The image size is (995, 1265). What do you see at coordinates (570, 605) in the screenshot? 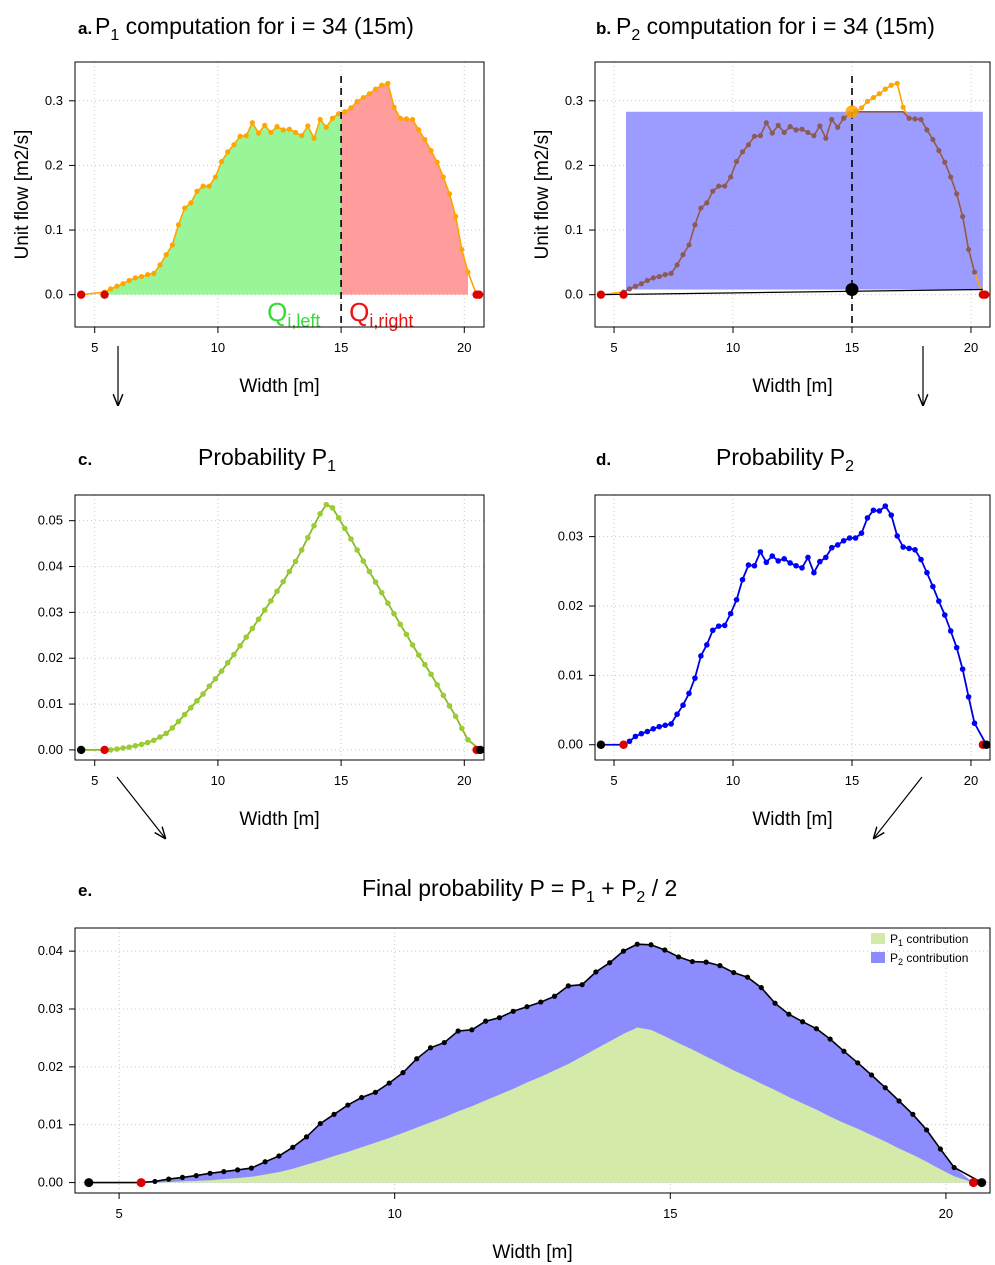
I see `y-tick-label: 0.02` at bounding box center [570, 605].